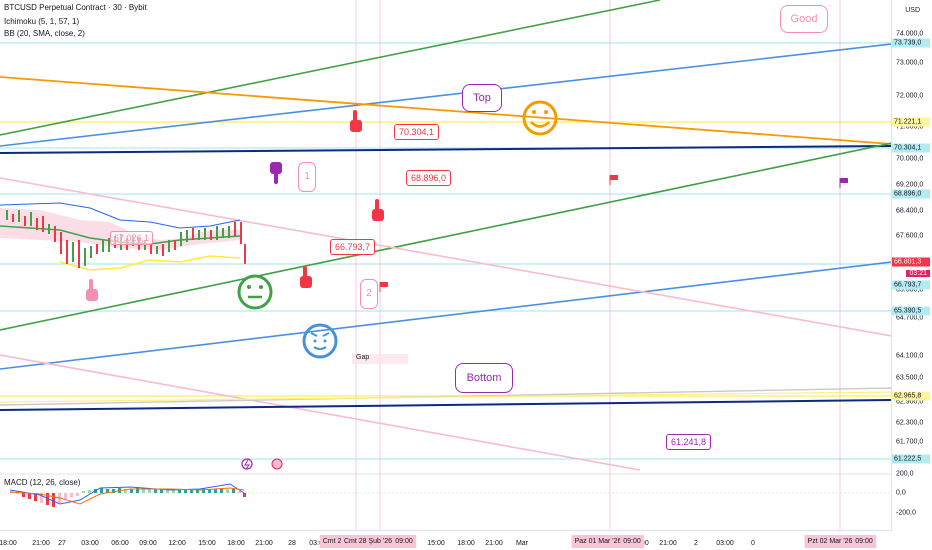  I want to click on smiley-face-icon, so click(540, 118).